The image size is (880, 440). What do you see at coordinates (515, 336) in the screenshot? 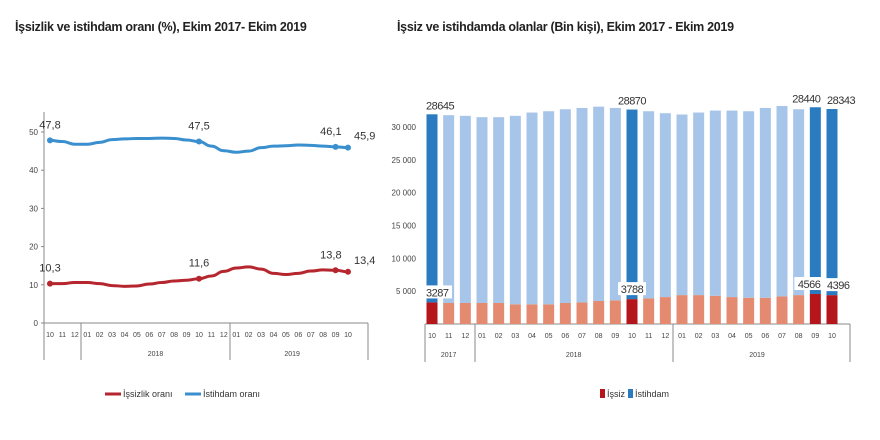
I see `x-tick-label: 03` at bounding box center [515, 336].